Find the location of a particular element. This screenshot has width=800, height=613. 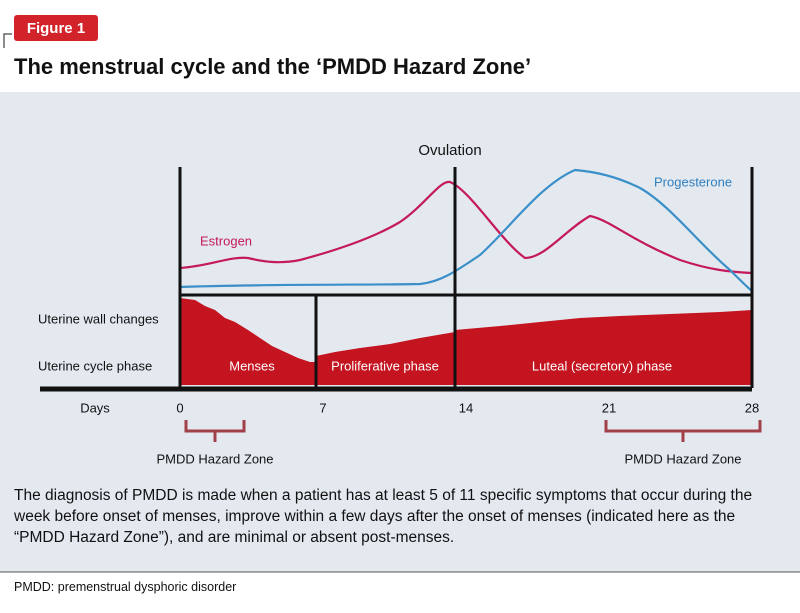

progesterone-label: Progesterone is located at coordinates (693, 181).